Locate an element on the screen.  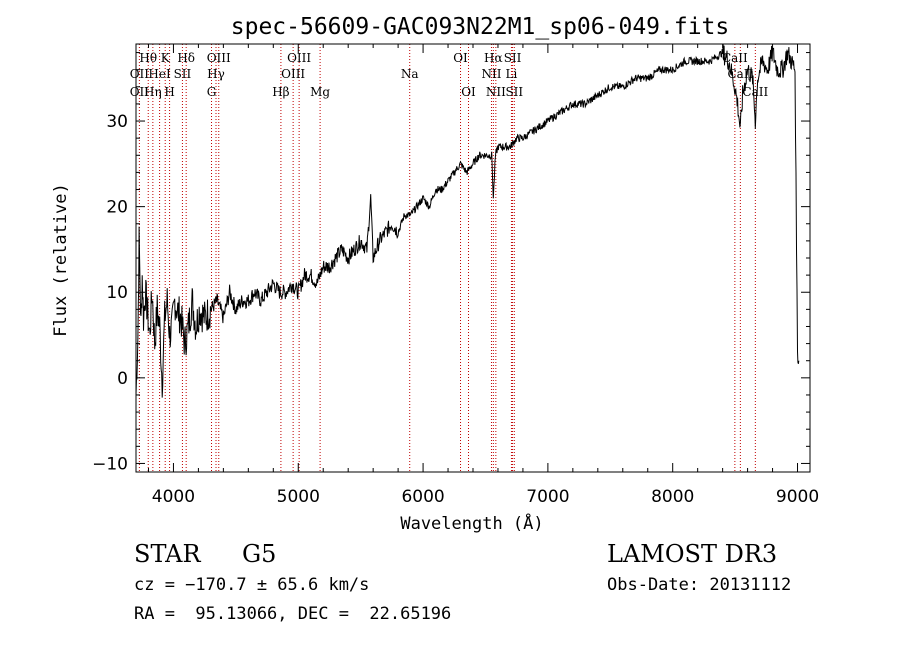
x-tick-label: 5000 is located at coordinates (298, 497).